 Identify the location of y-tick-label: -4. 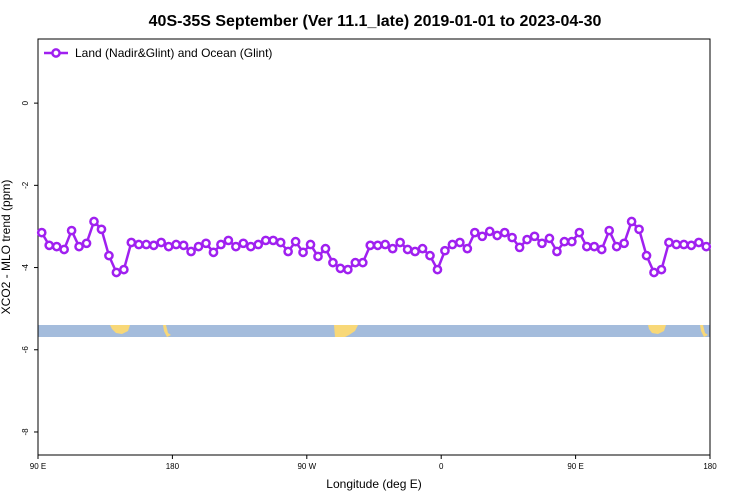
(25, 267).